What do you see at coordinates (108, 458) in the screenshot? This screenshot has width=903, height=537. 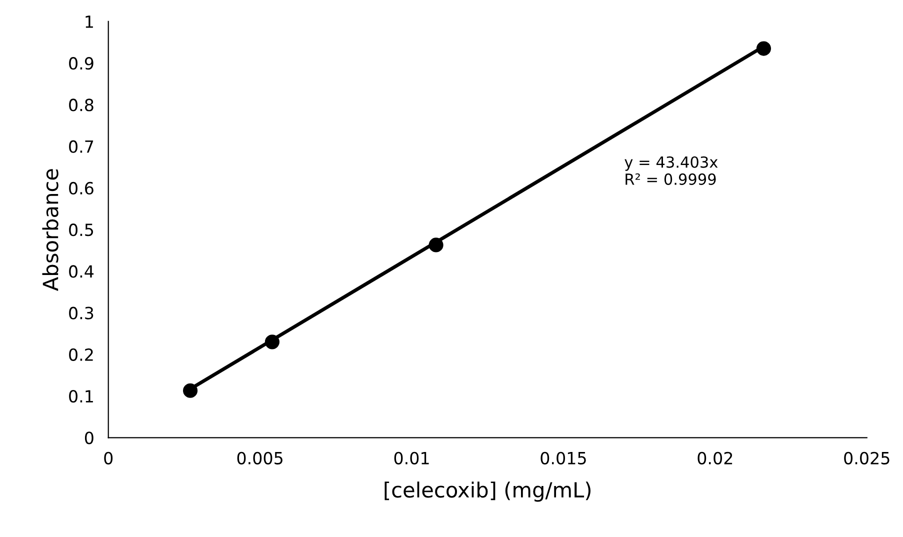 I see `x-tick-label: 0` at bounding box center [108, 458].